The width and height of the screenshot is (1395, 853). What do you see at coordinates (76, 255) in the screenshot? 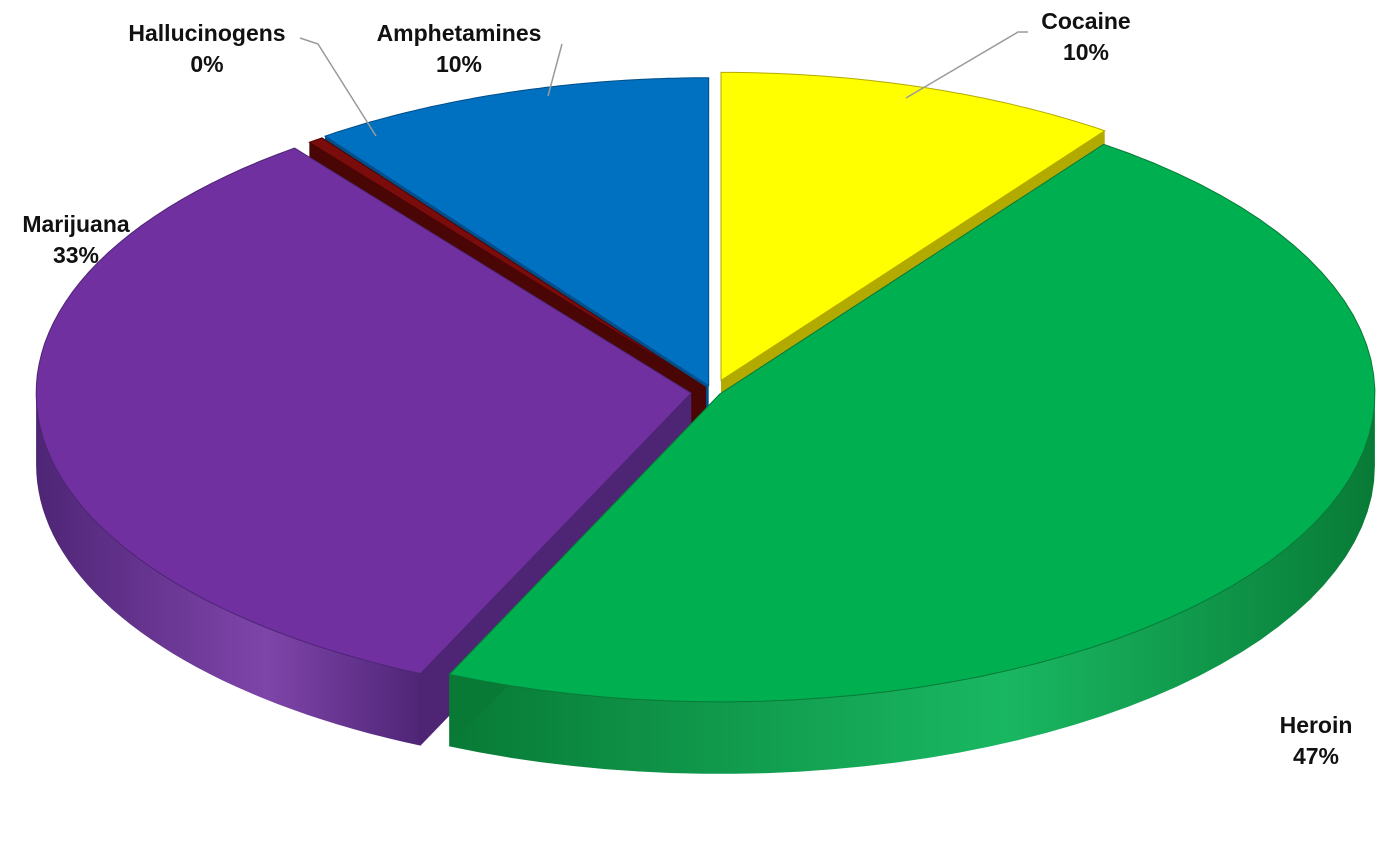
I see `slice-value-marijuana: 33%` at bounding box center [76, 255].